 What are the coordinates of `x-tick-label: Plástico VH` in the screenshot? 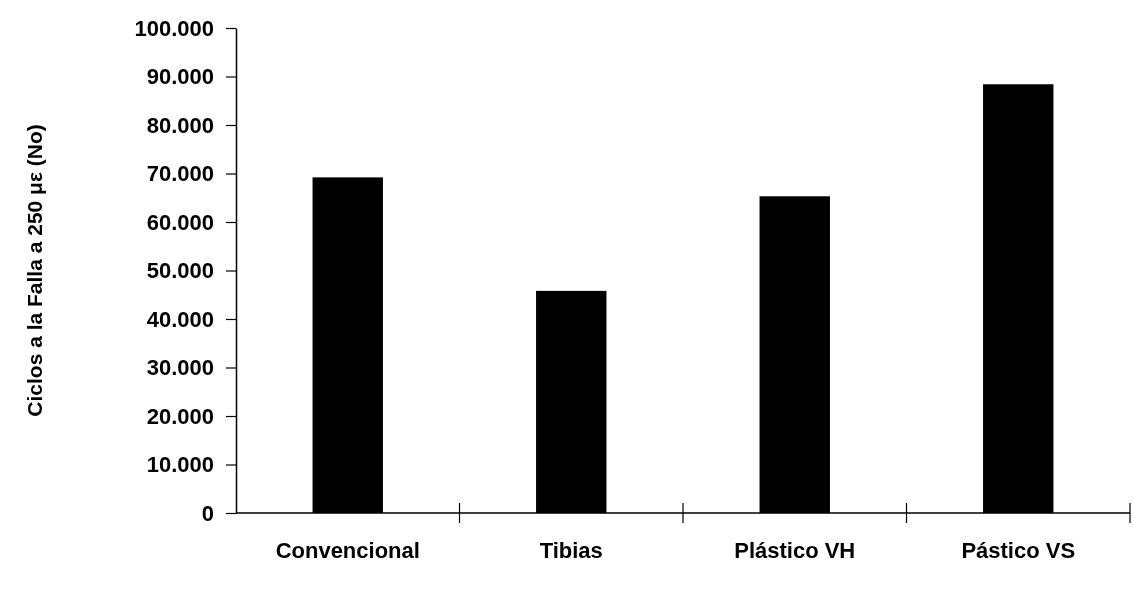 It's located at (795, 550).